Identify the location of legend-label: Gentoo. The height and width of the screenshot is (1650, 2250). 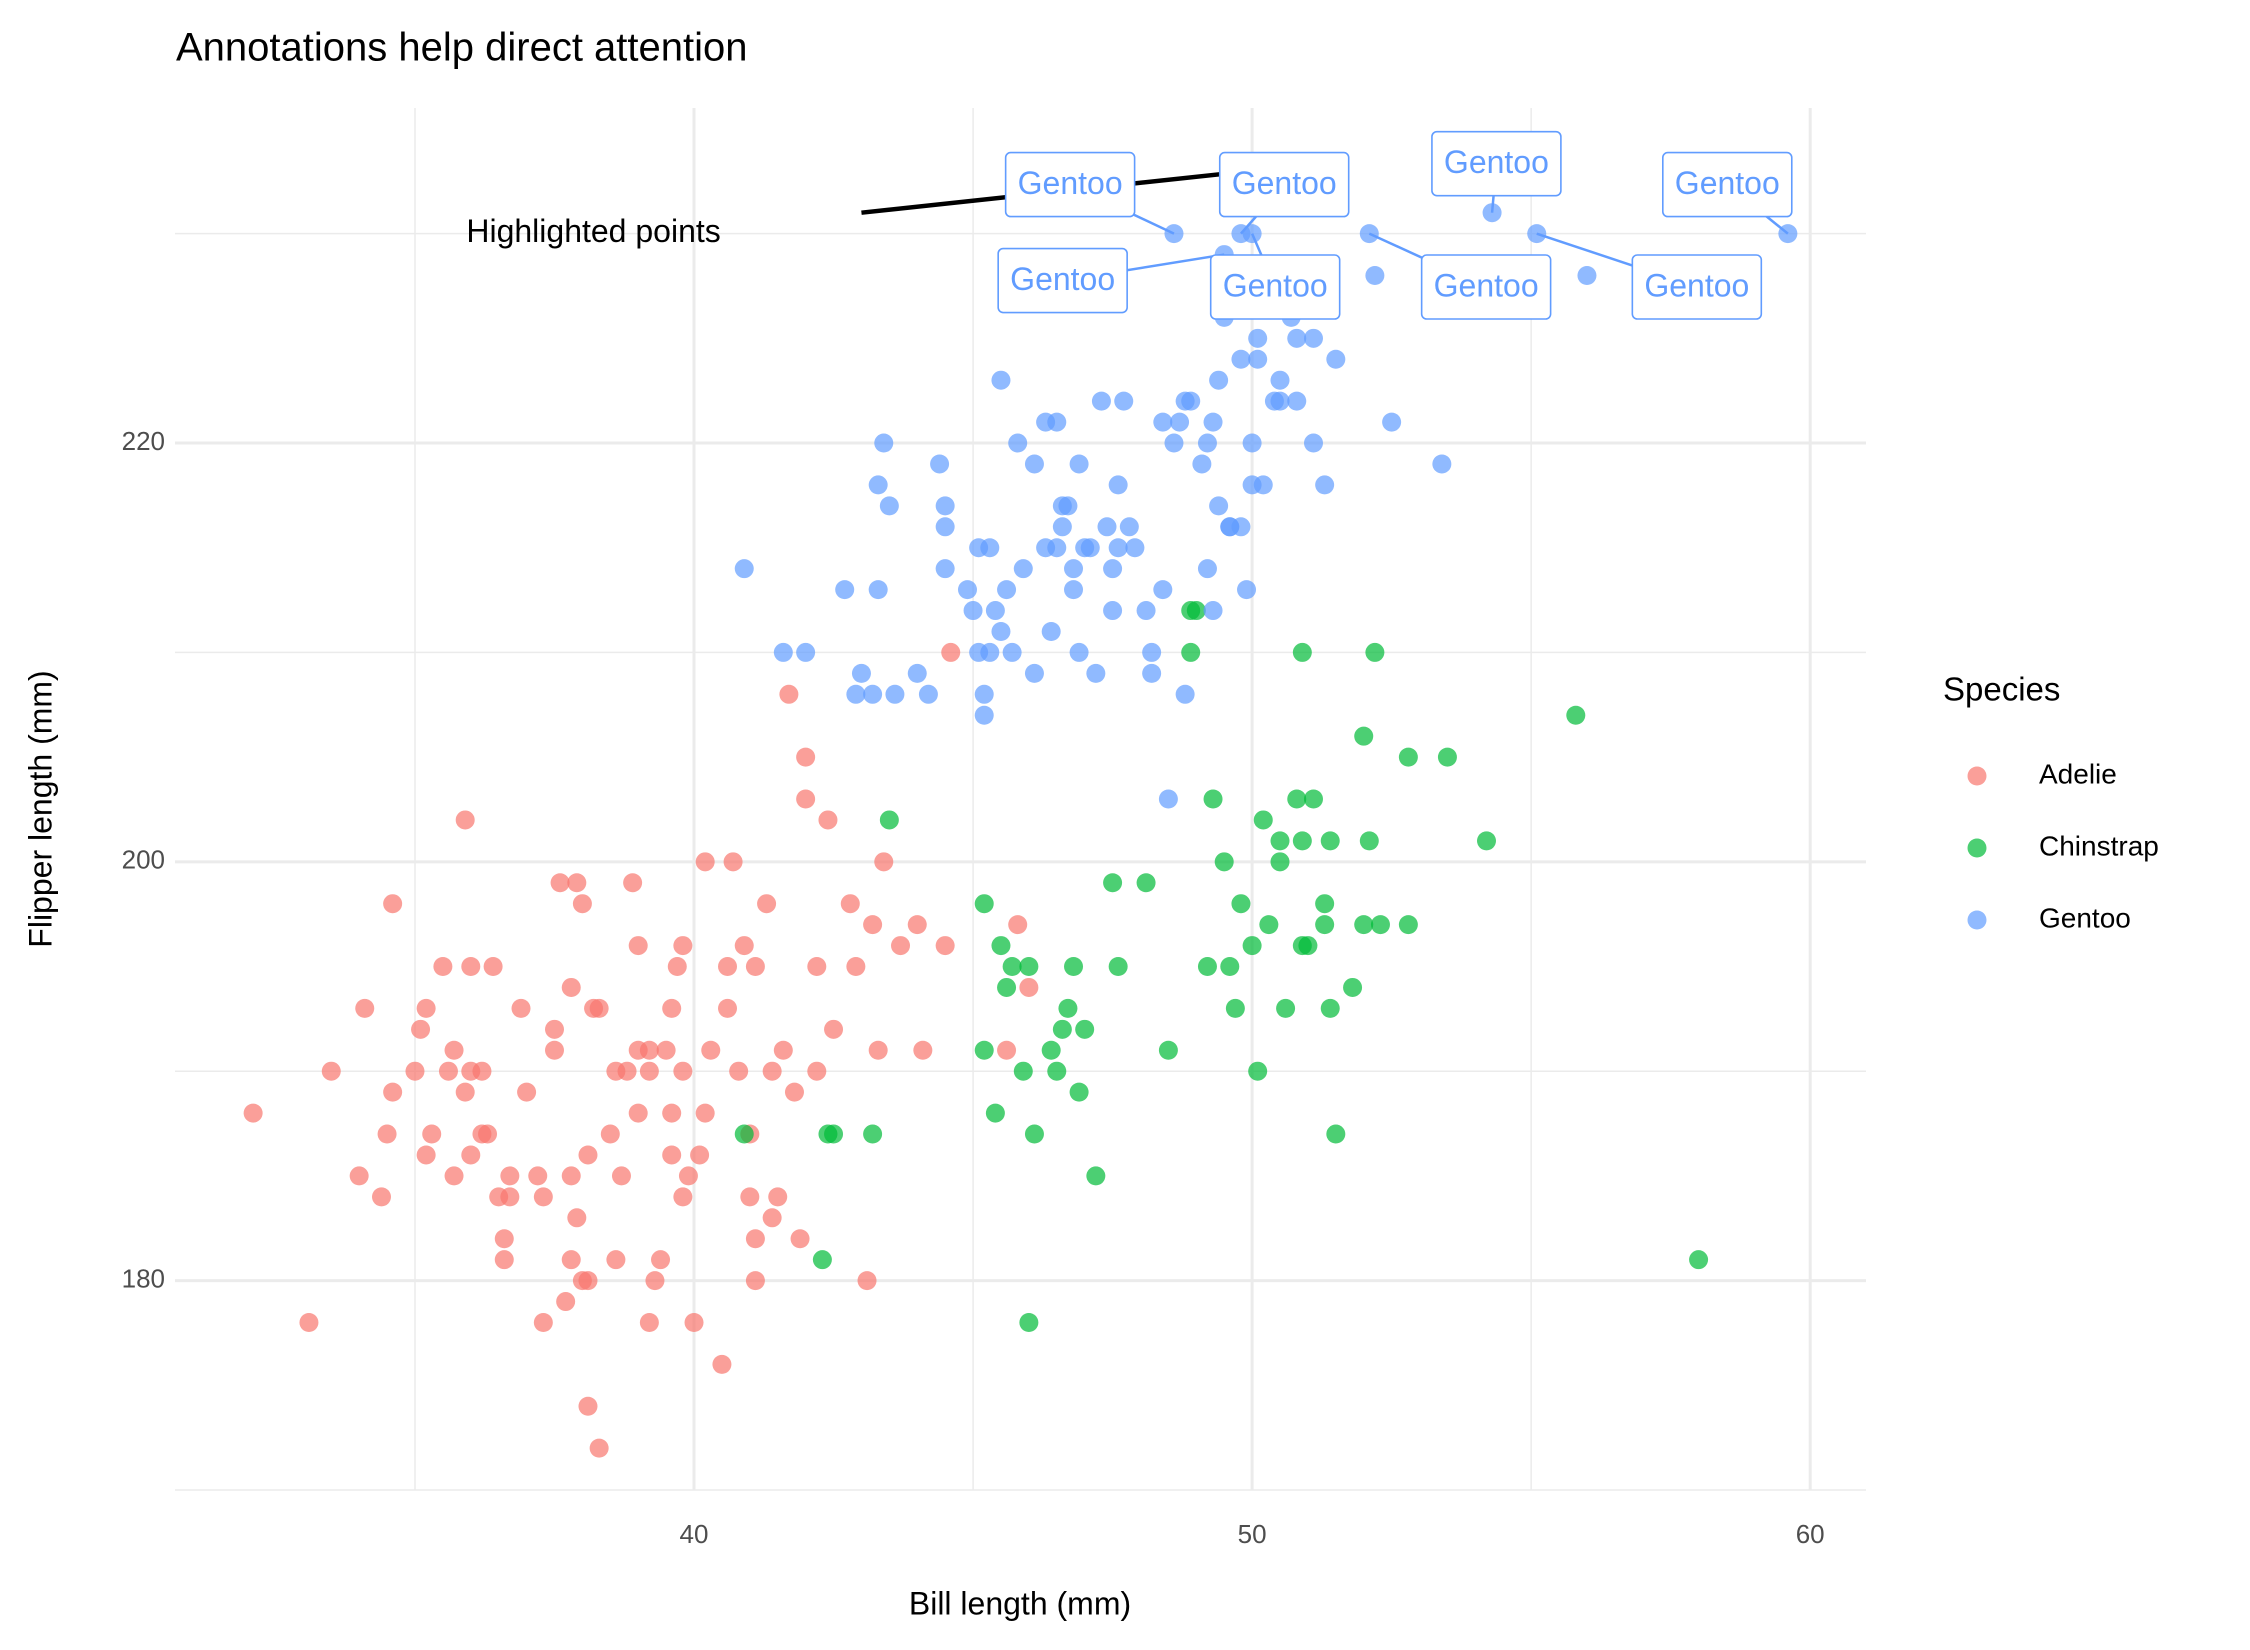
(2085, 917).